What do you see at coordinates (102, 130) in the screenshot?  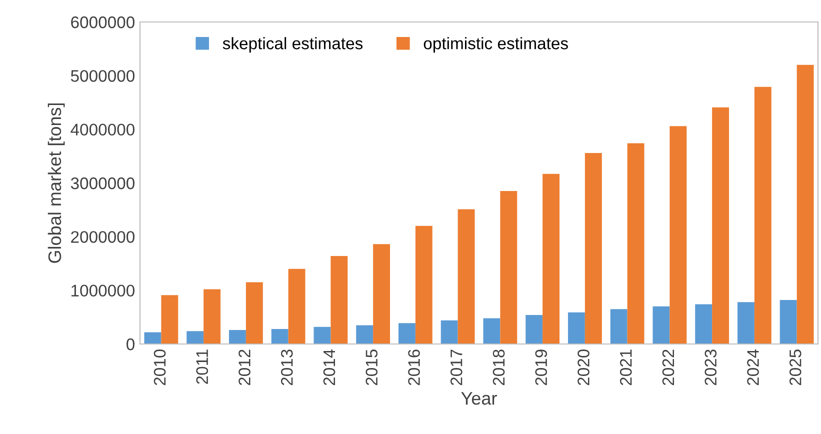 I see `y-tick-label: 4000000` at bounding box center [102, 130].